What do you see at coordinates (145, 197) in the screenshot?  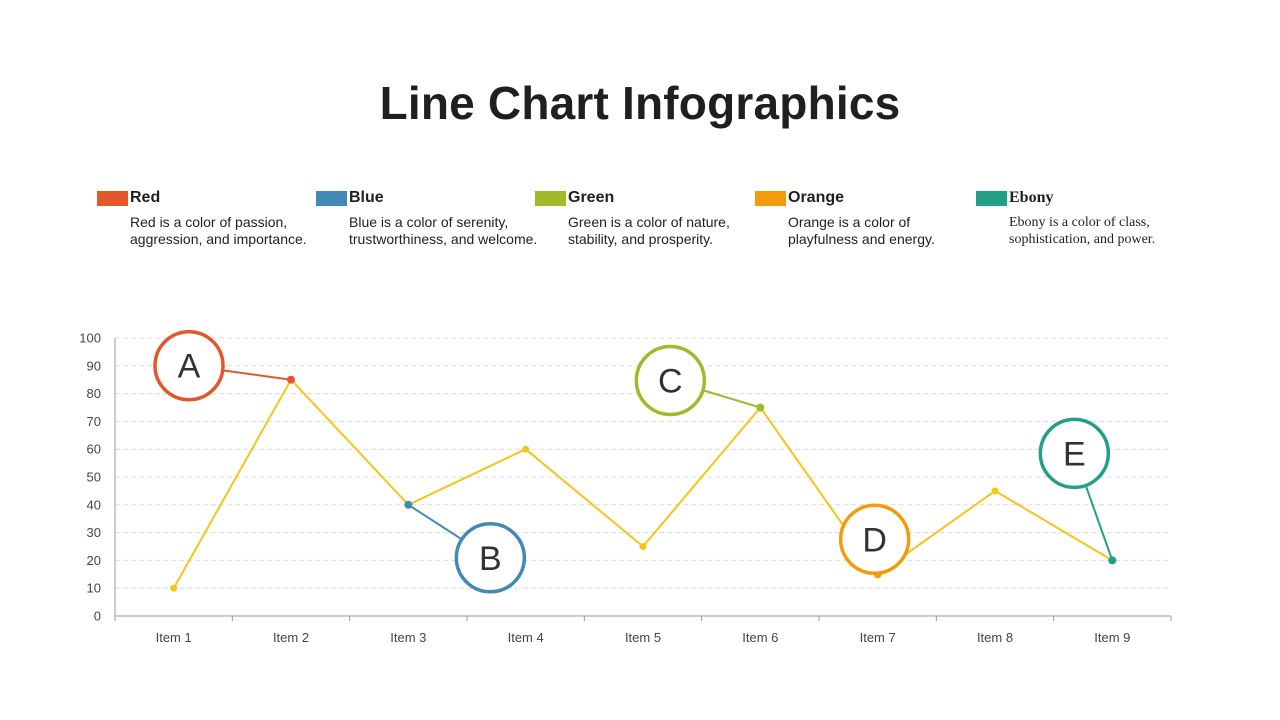 I see `legend-name: Red` at bounding box center [145, 197].